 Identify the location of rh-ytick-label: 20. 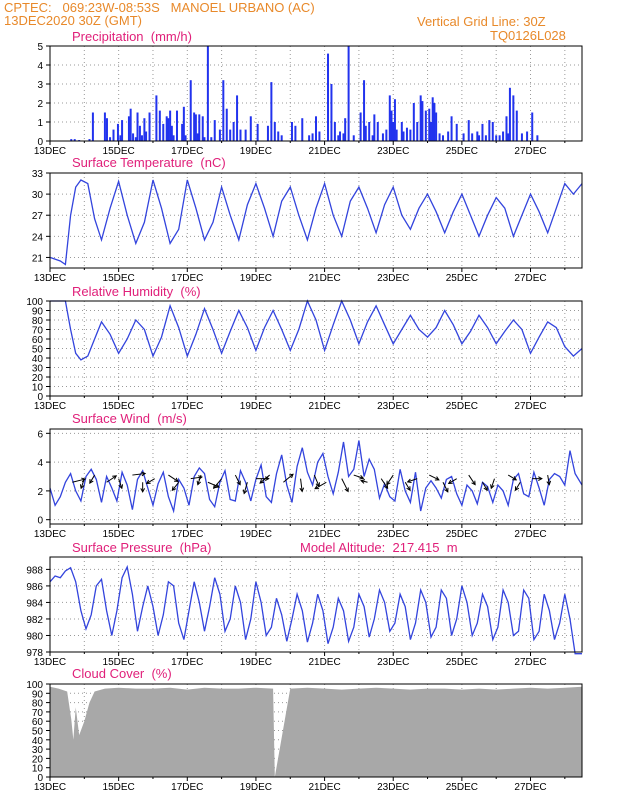
(38, 378).